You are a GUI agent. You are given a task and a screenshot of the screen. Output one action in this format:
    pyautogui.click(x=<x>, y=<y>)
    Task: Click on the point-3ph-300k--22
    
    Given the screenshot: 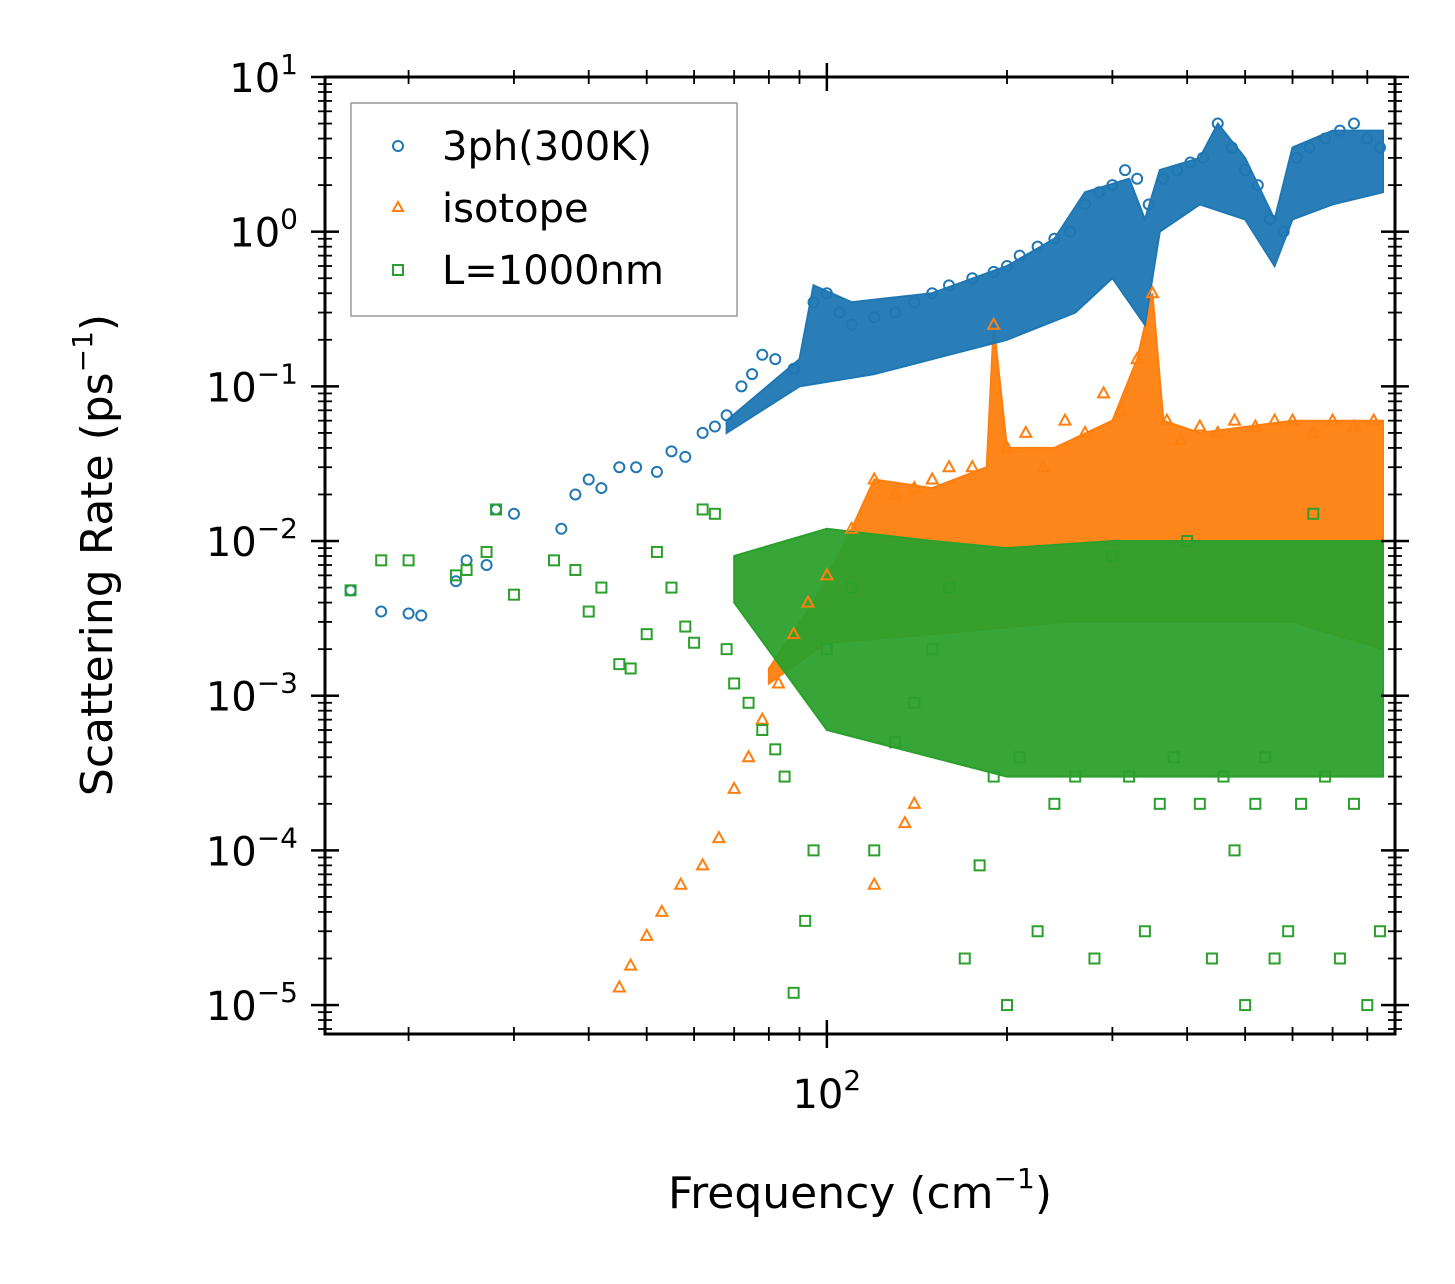 What is the action you would take?
    pyautogui.click(x=752, y=374)
    